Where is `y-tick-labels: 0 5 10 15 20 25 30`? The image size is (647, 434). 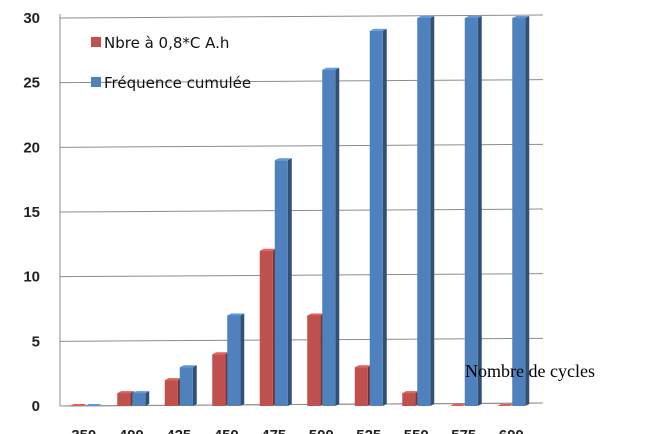 y-tick-labels: 0 5 10 15 20 25 30 is located at coordinates (31, 212).